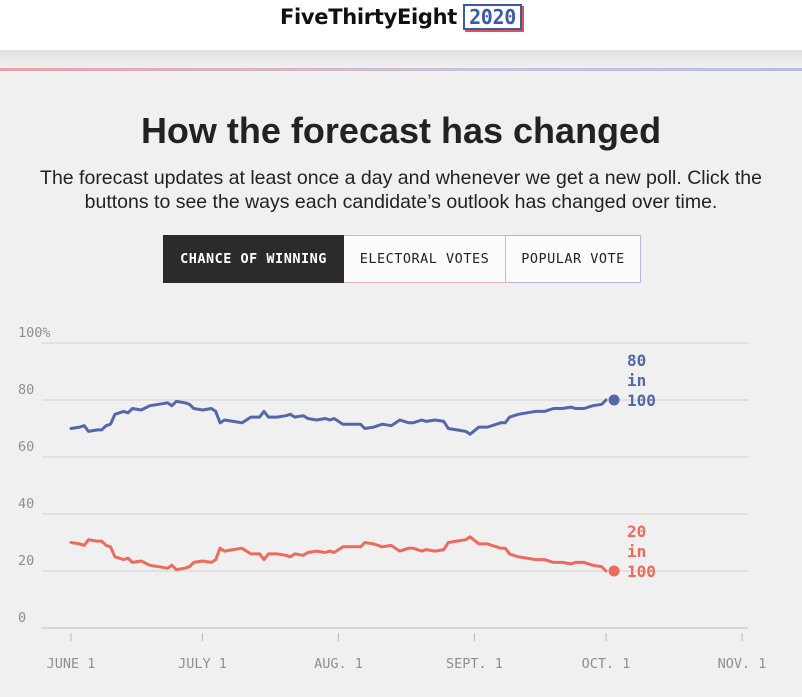 The height and width of the screenshot is (697, 802). I want to click on top-bar: FiveThirtyEight 2020, so click(401, 25).